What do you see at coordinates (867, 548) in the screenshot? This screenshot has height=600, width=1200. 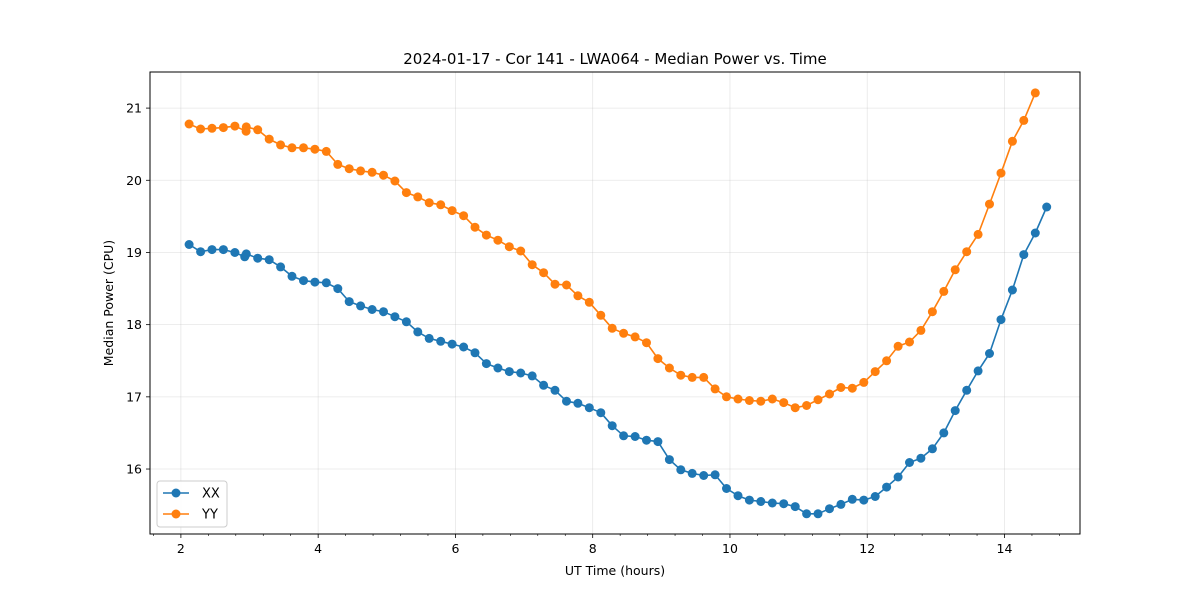 I see `x-tick-label: 12` at bounding box center [867, 548].